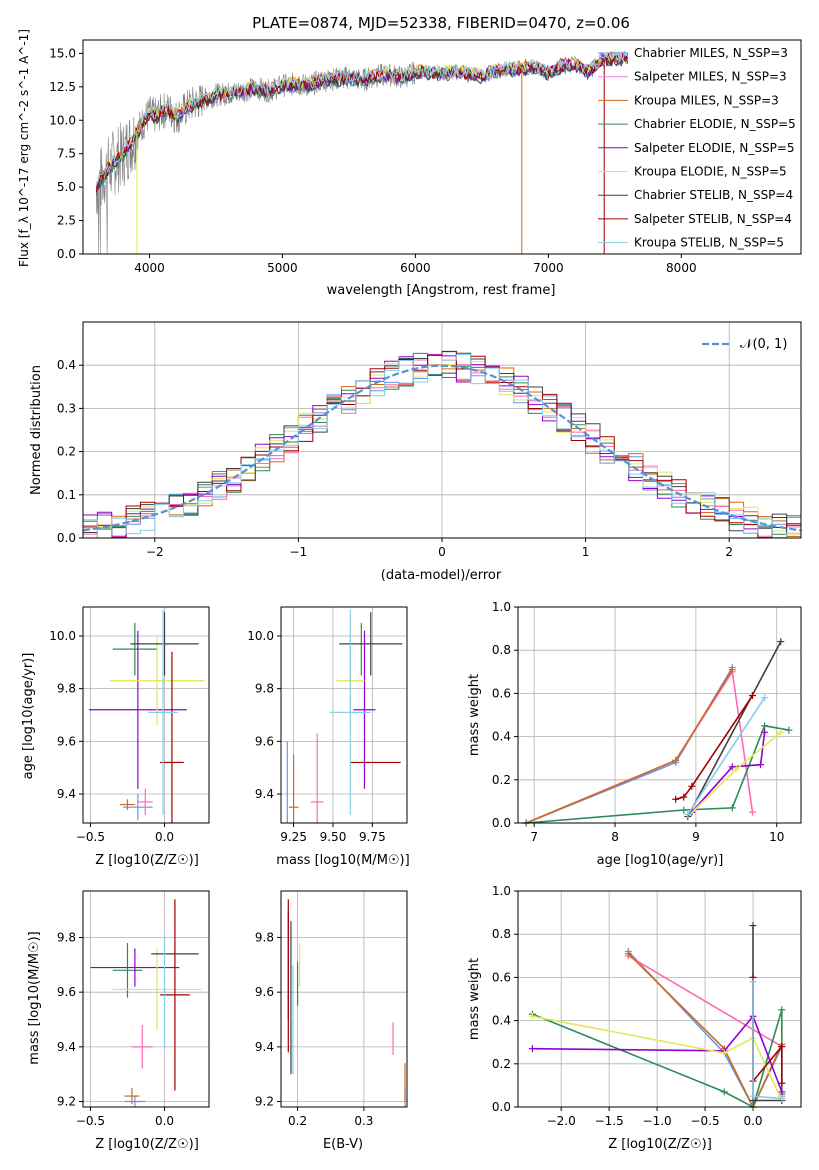 This screenshot has width=819, height=1170. I want to click on y-tick-label: 5.0, so click(66, 187).